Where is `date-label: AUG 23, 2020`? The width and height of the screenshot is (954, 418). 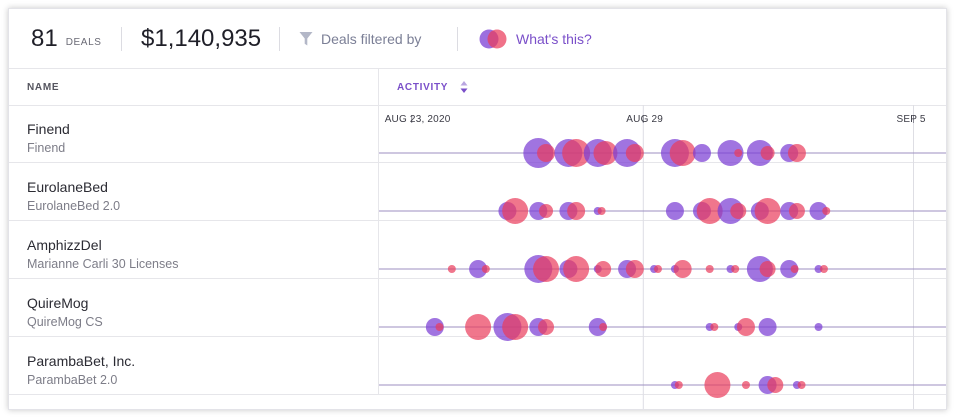 date-label: AUG 23, 2020 is located at coordinates (418, 119).